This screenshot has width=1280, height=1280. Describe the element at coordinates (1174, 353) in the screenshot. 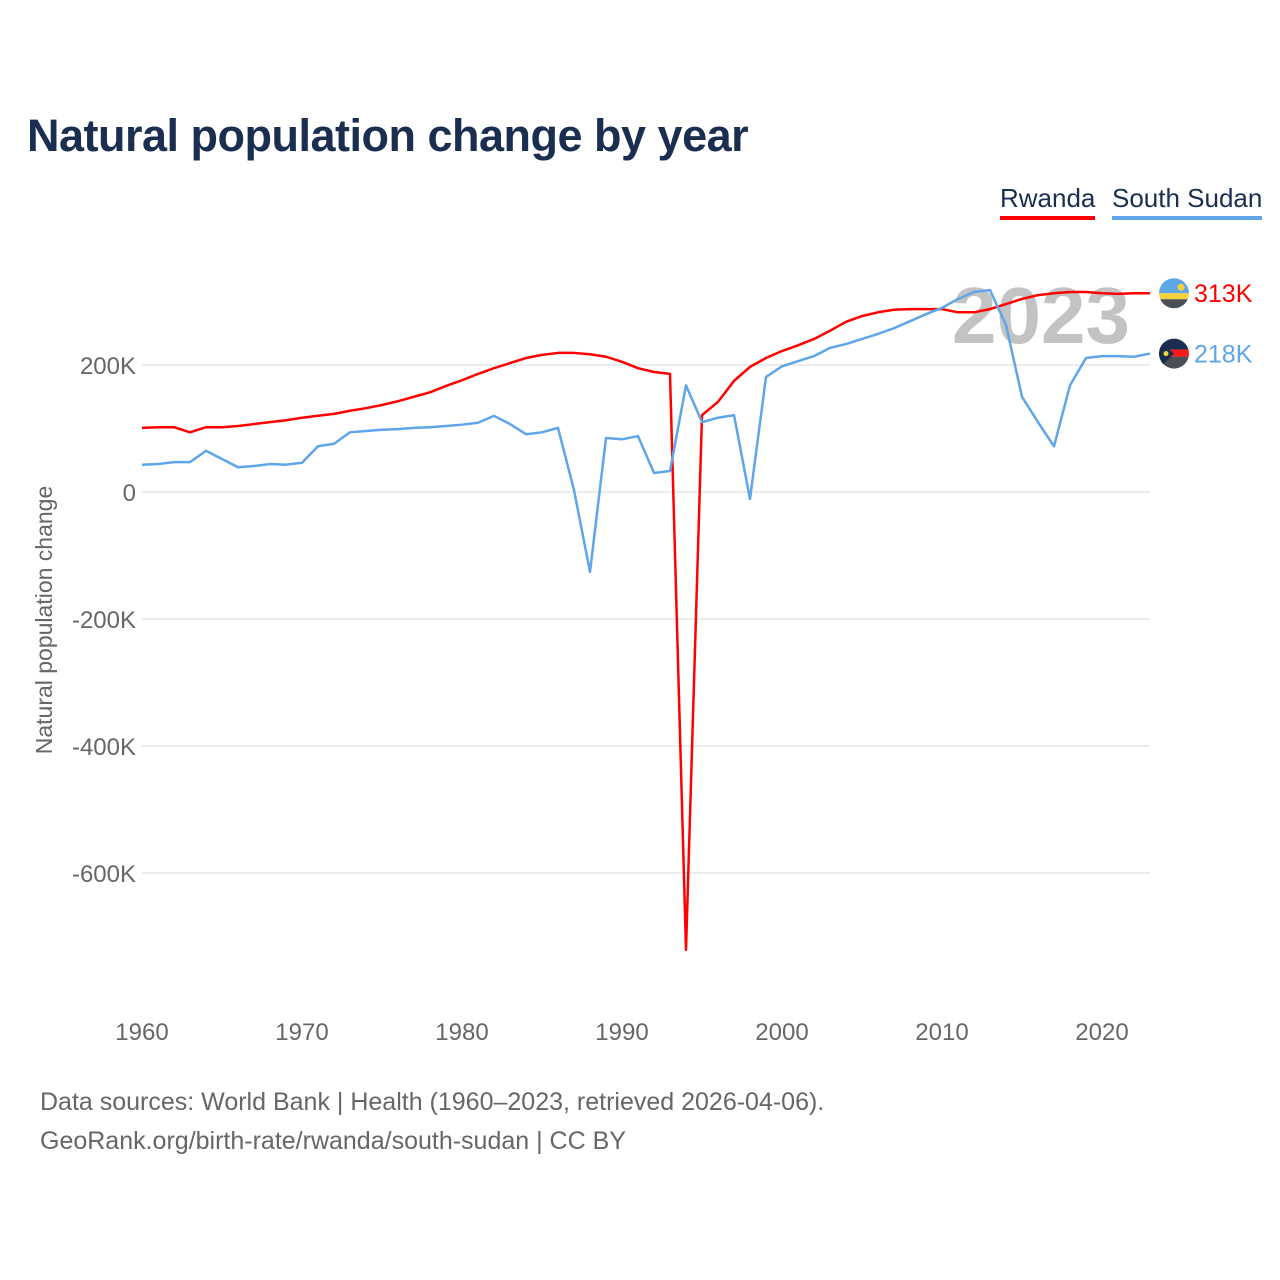

I see `south-sudan-flag-icon` at that location.